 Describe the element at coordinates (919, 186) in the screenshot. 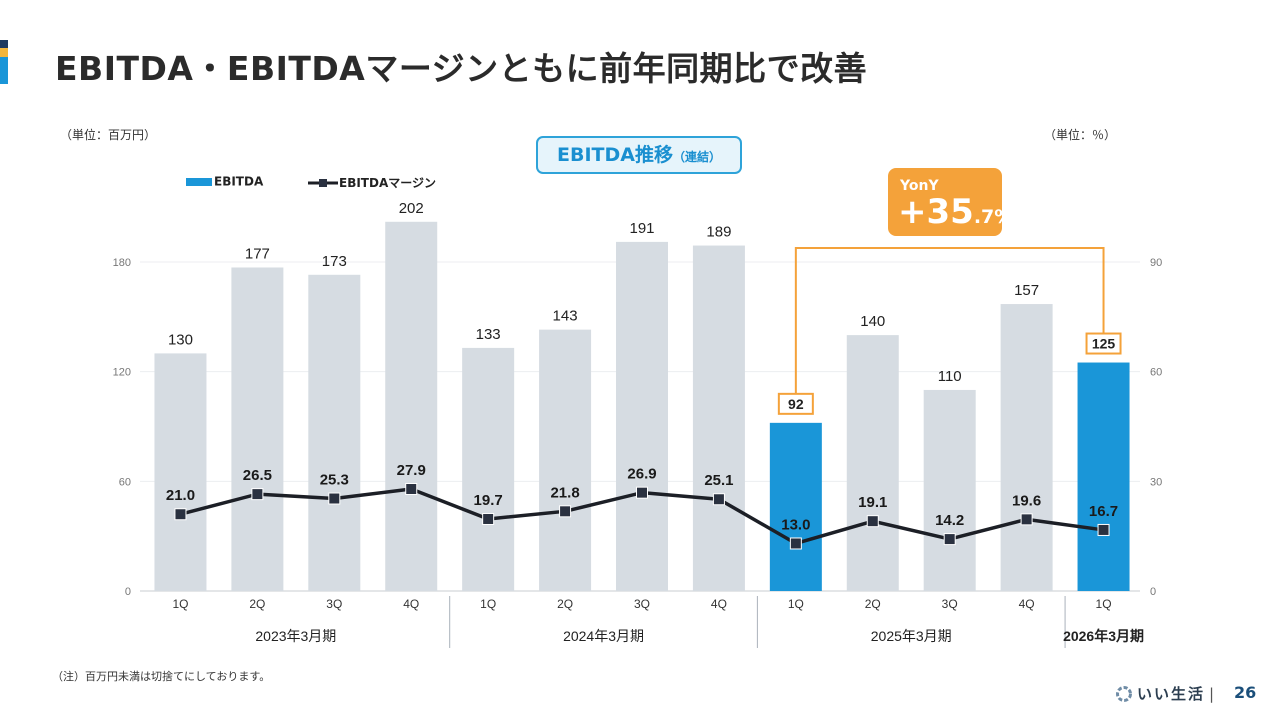

I see `yony-label: YonY` at that location.